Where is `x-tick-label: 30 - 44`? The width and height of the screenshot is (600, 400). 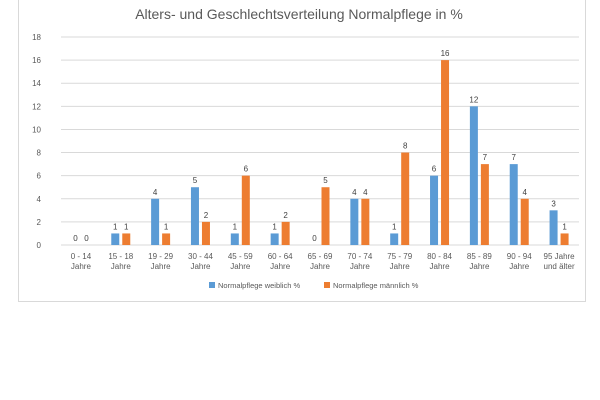
x-tick-label: 30 - 44 is located at coordinates (200, 256).